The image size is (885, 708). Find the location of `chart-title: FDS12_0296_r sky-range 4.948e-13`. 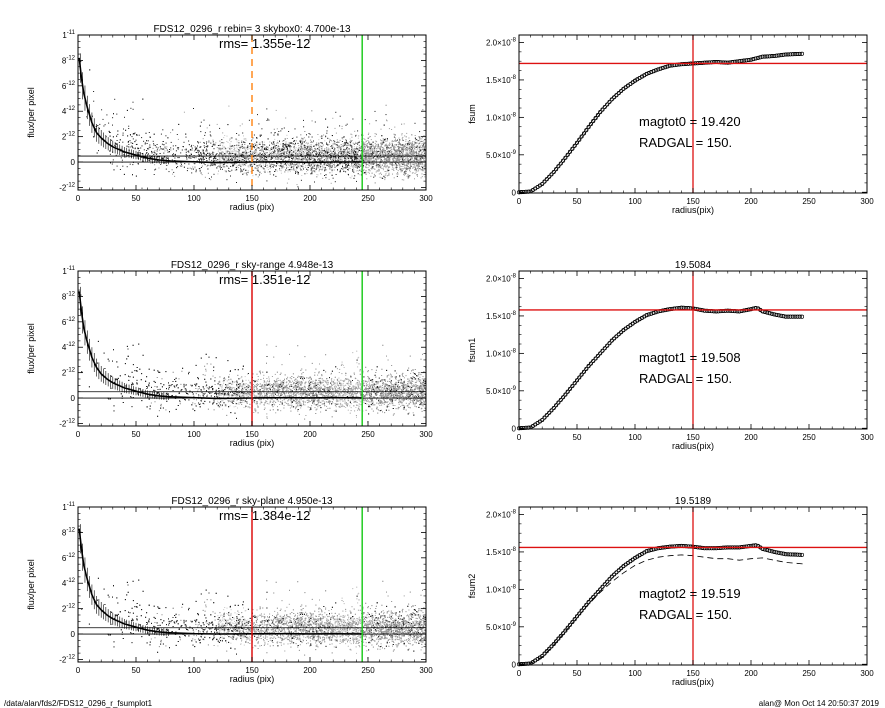

chart-title: FDS12_0296_r sky-range 4.948e-13 is located at coordinates (252, 265).